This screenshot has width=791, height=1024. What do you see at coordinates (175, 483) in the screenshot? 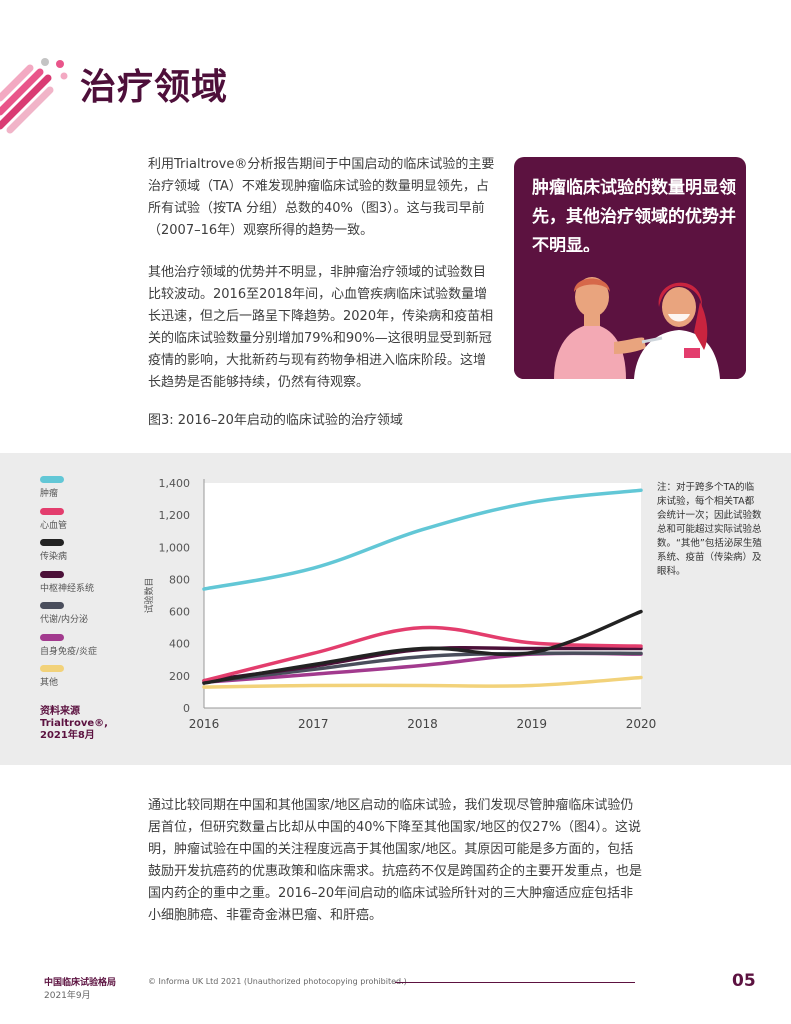
I see `y-tick-label: 1,400` at bounding box center [175, 483].